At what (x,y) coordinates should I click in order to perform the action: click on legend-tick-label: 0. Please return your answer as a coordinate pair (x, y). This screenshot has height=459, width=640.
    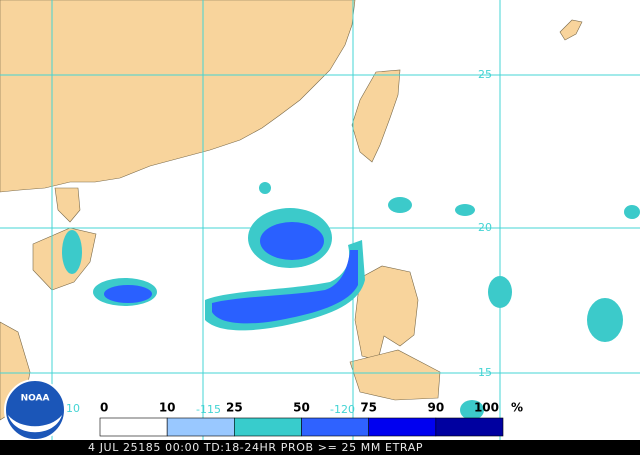
    Looking at the image, I should click on (104, 408).